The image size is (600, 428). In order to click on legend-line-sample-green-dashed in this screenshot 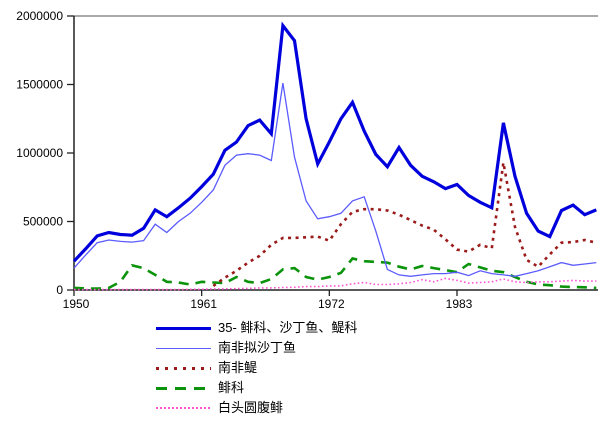, I will do `click(183, 388)`.